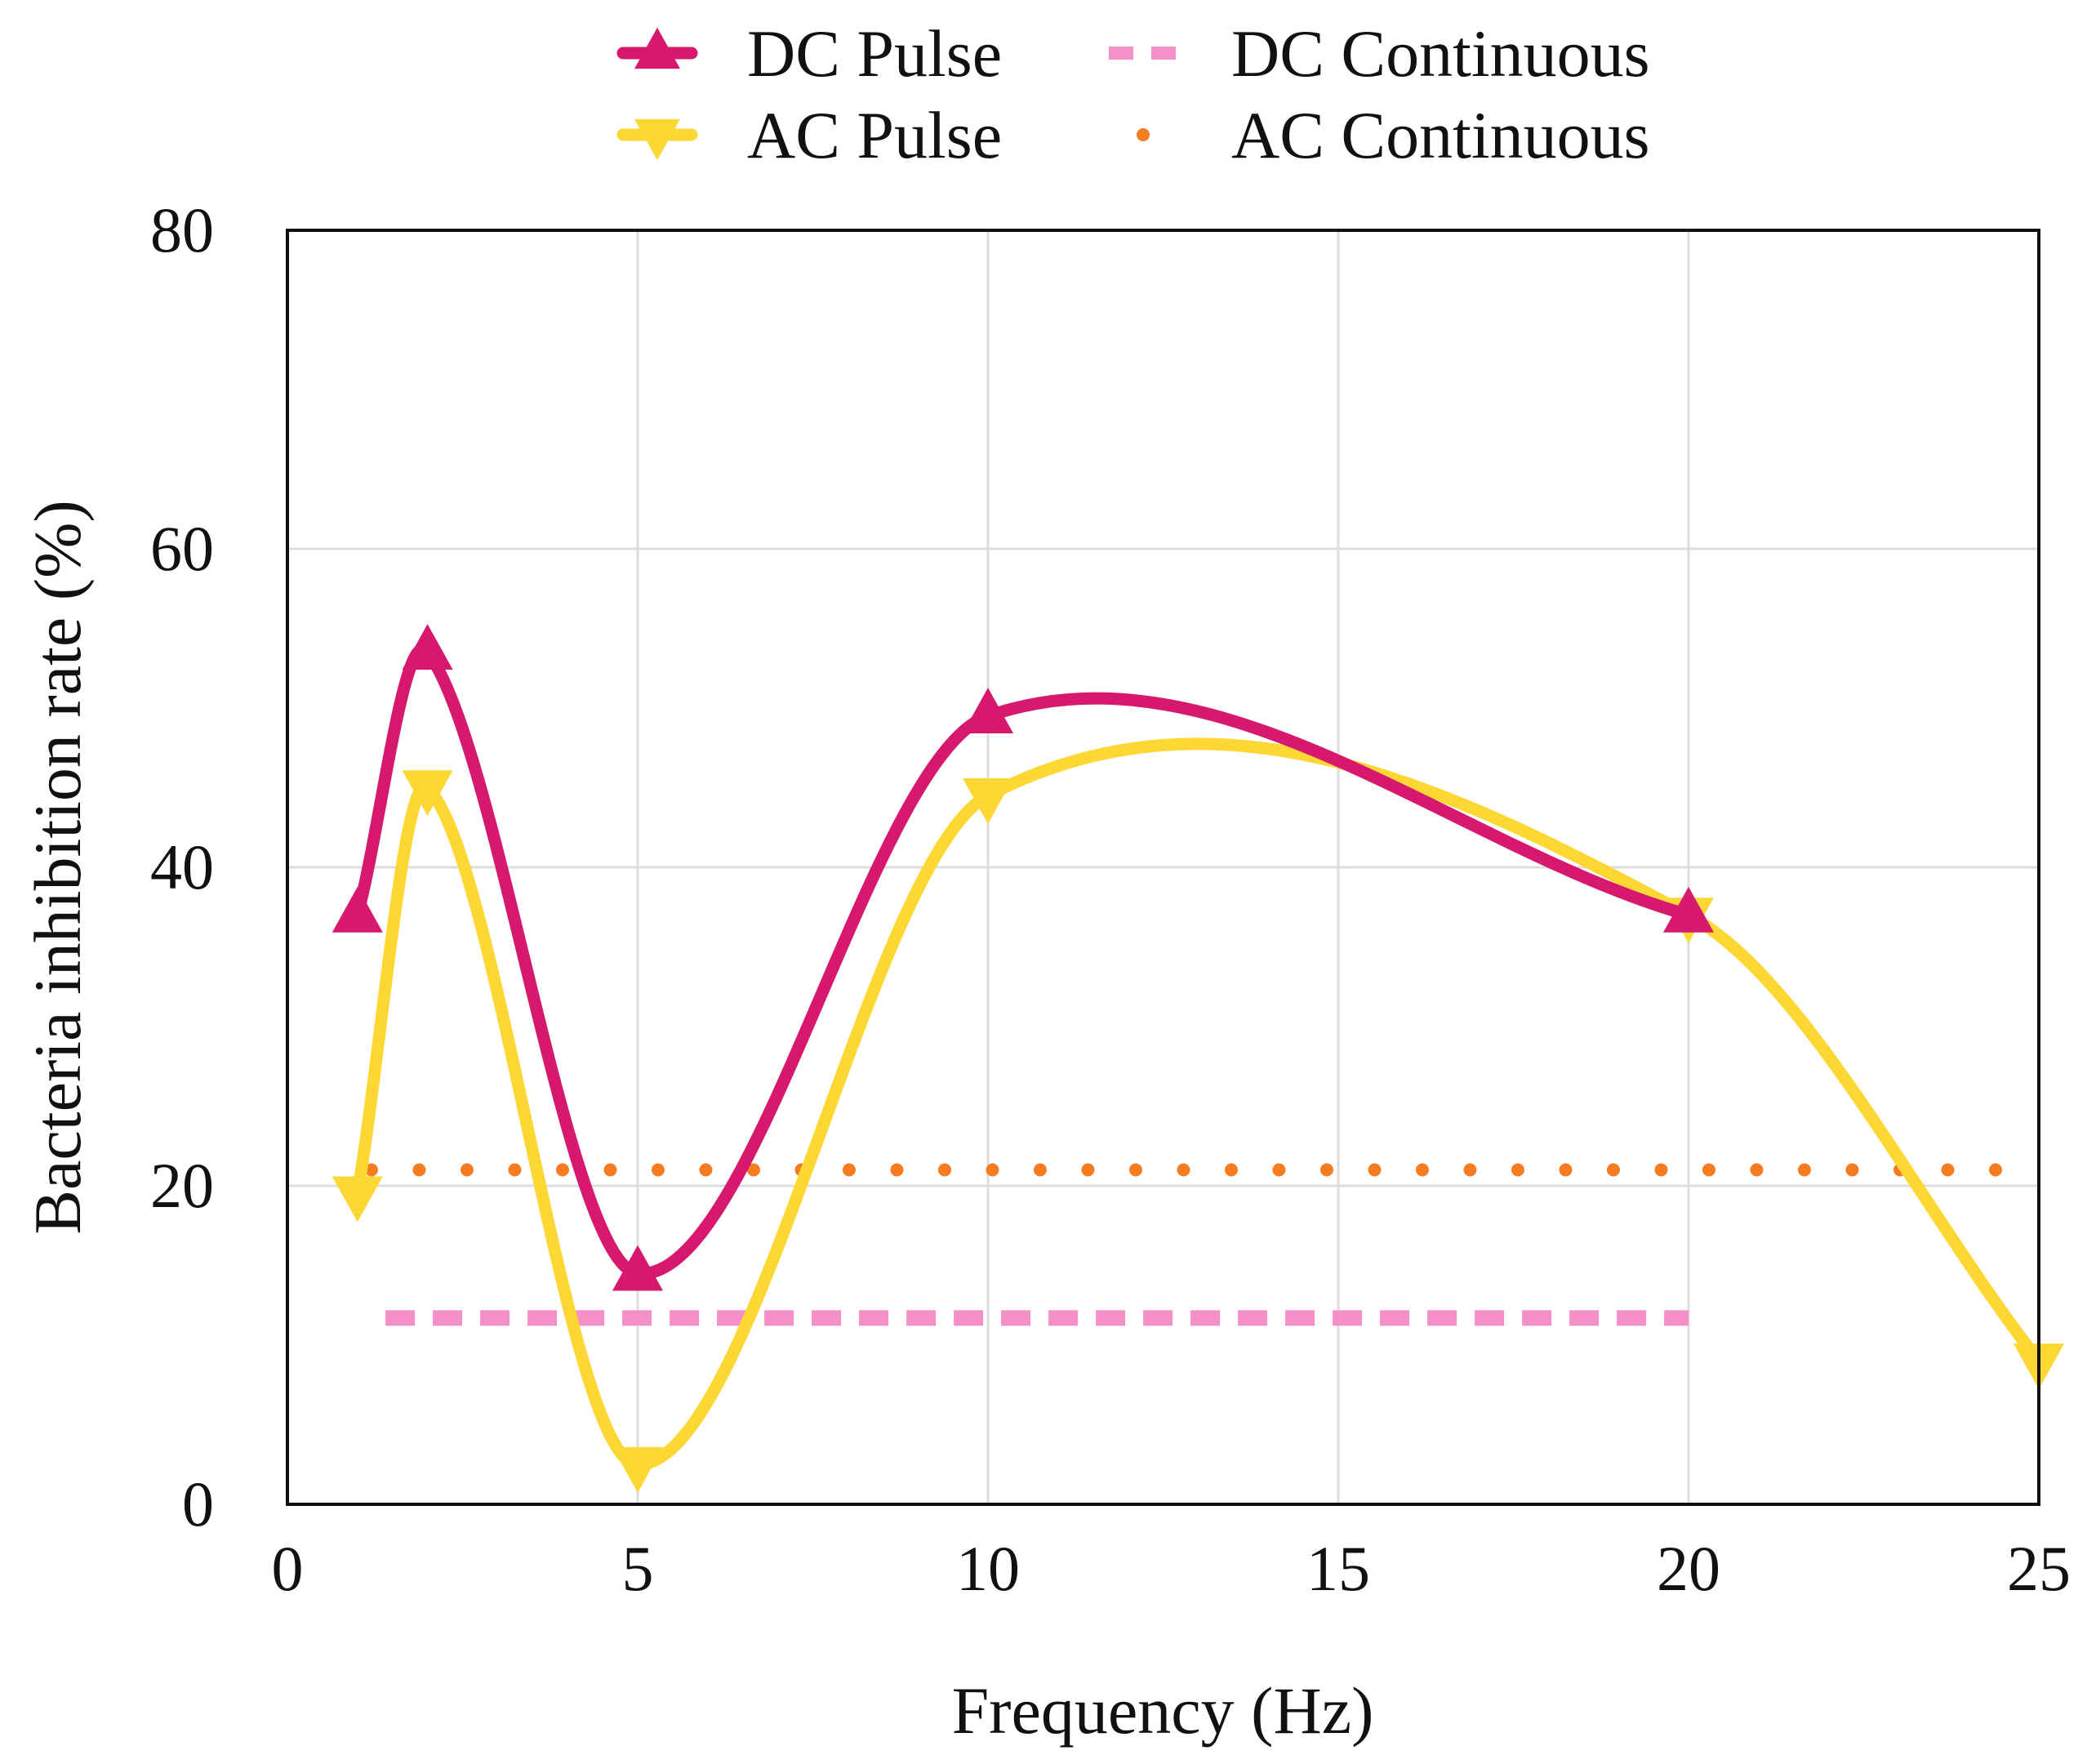  Describe the element at coordinates (182, 229) in the screenshot. I see `y-tick-label: 80` at that location.